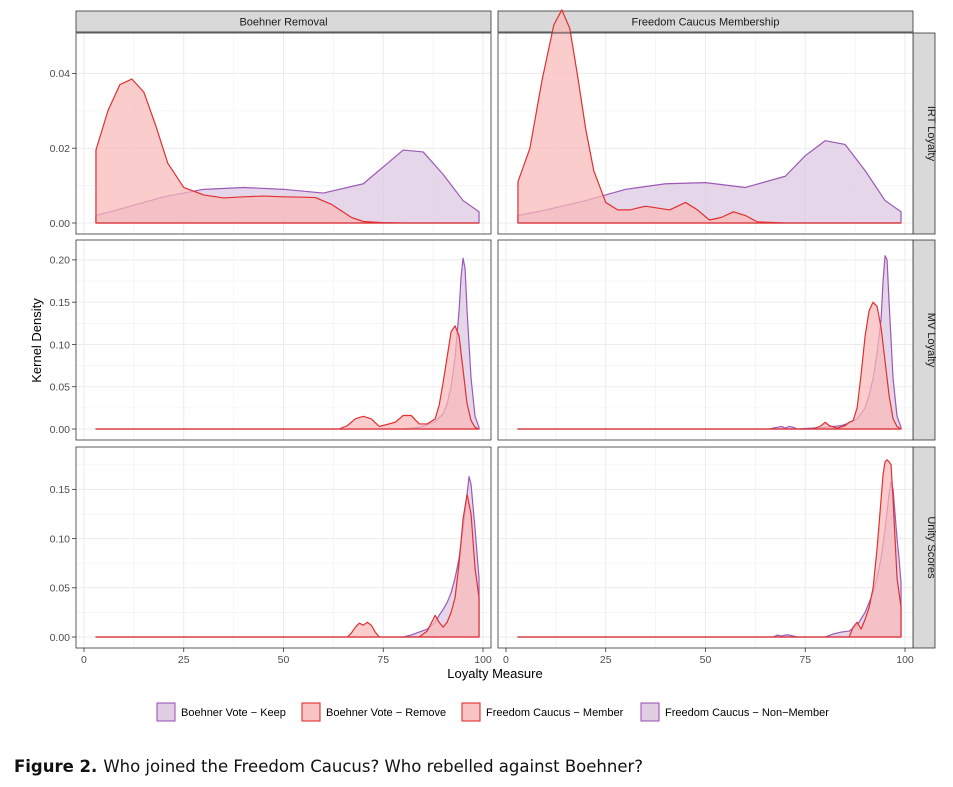 Image resolution: width=953 pixels, height=787 pixels. I want to click on panel-mv-loyalty-freedom-caucus-membership, so click(705, 340).